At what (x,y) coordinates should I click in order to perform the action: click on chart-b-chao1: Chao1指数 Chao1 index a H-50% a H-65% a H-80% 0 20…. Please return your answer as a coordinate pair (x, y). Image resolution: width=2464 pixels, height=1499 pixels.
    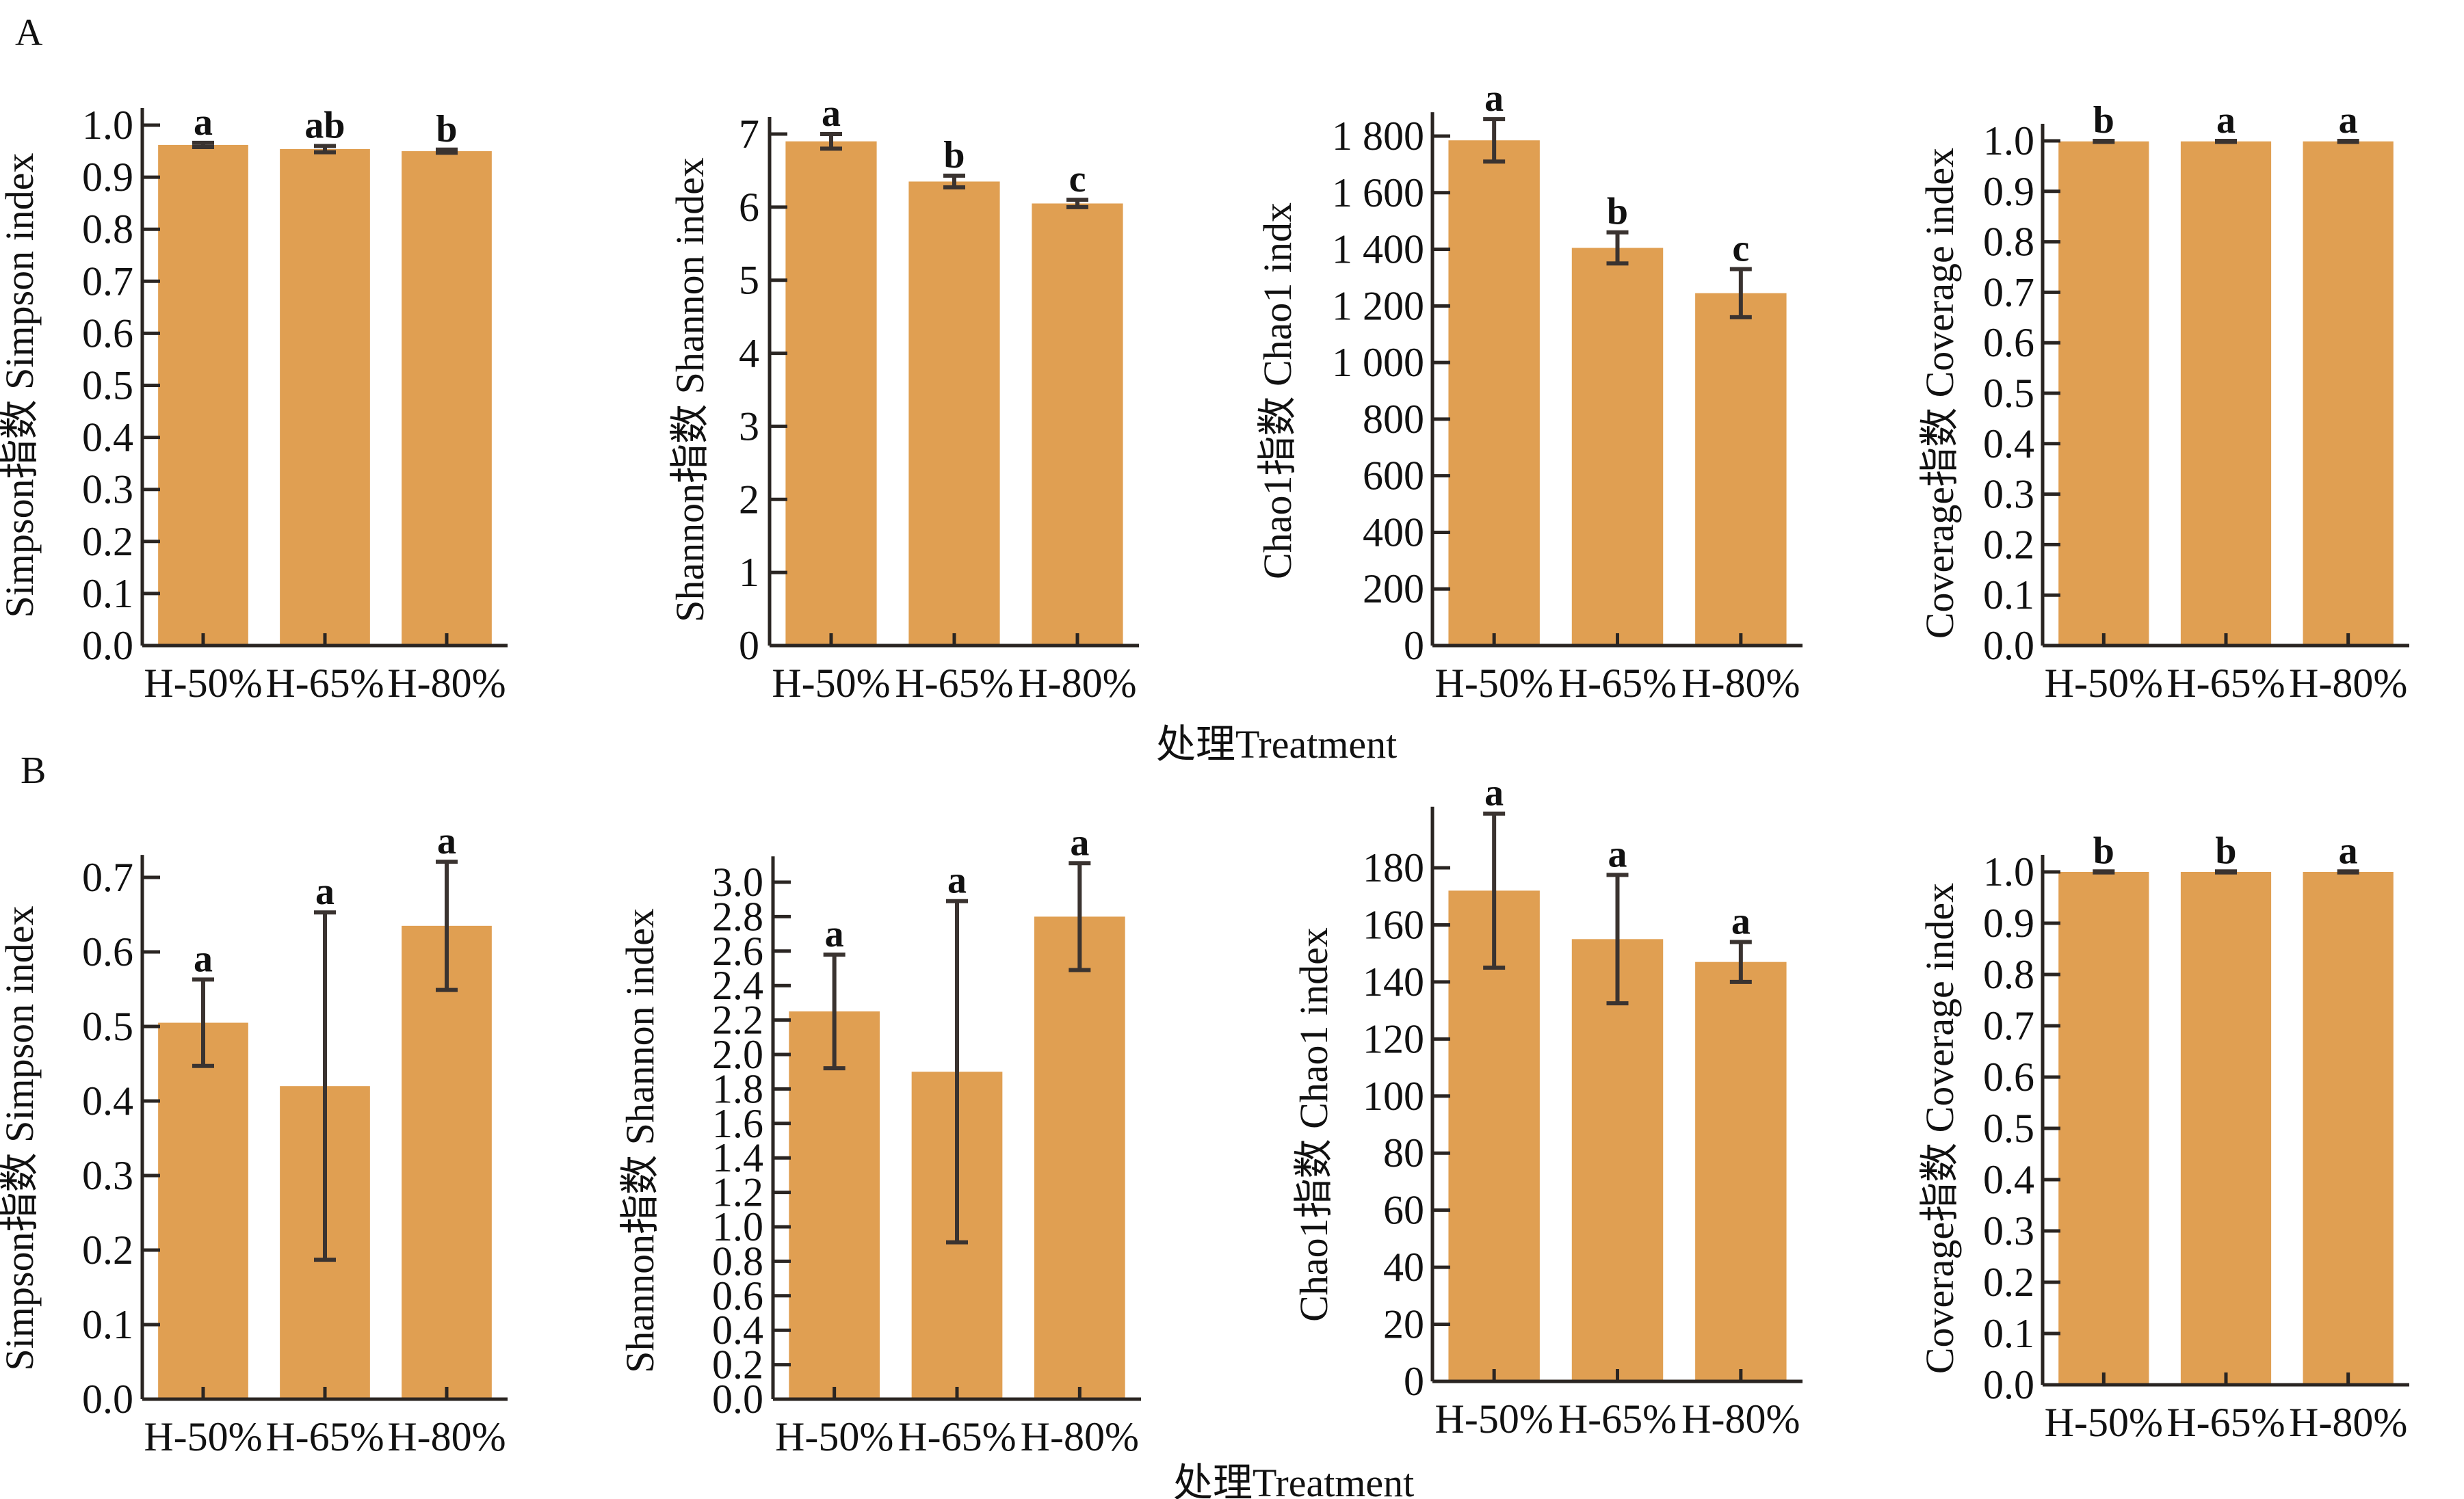
    Looking at the image, I should click on (1547, 1107).